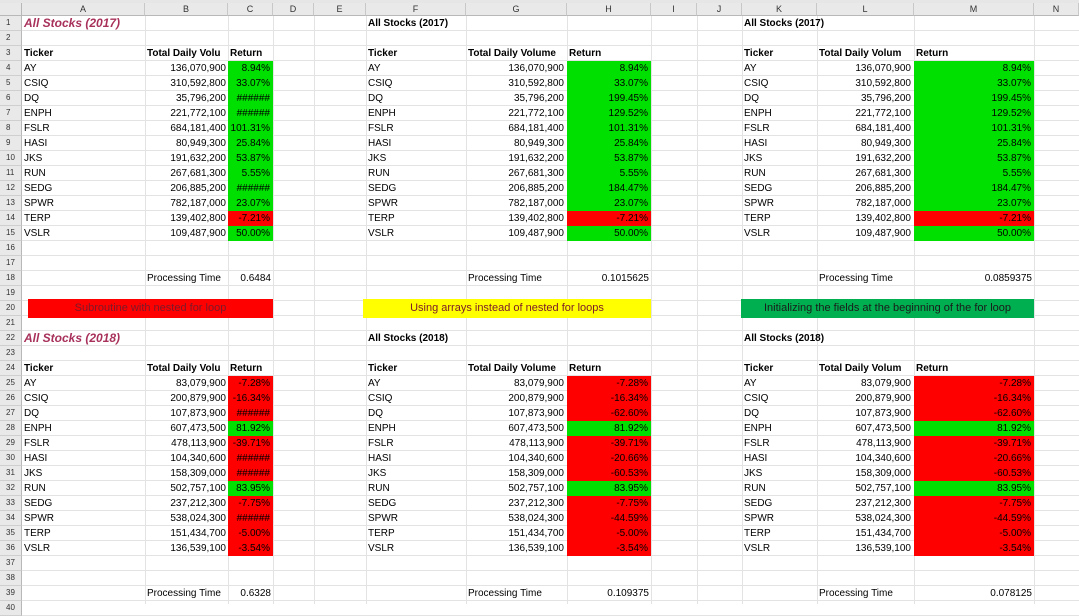 This screenshot has height=616, width=1079. What do you see at coordinates (11, 9) in the screenshot?
I see `select-all-corner` at bounding box center [11, 9].